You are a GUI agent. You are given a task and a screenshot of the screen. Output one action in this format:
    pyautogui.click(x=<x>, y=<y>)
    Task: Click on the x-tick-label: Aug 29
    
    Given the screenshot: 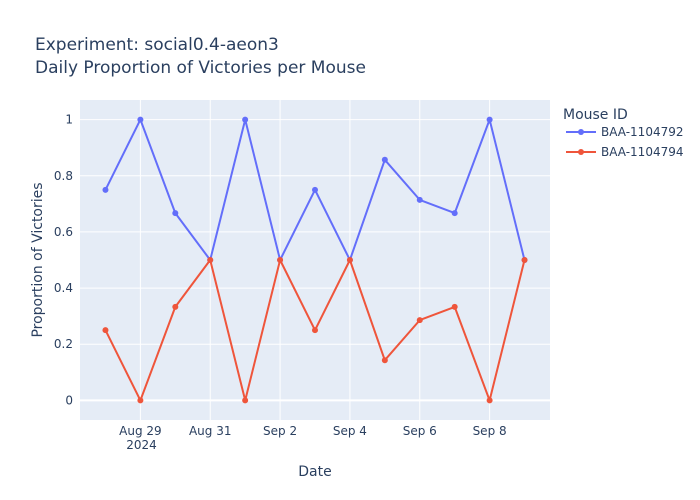 What is the action you would take?
    pyautogui.click(x=140, y=431)
    